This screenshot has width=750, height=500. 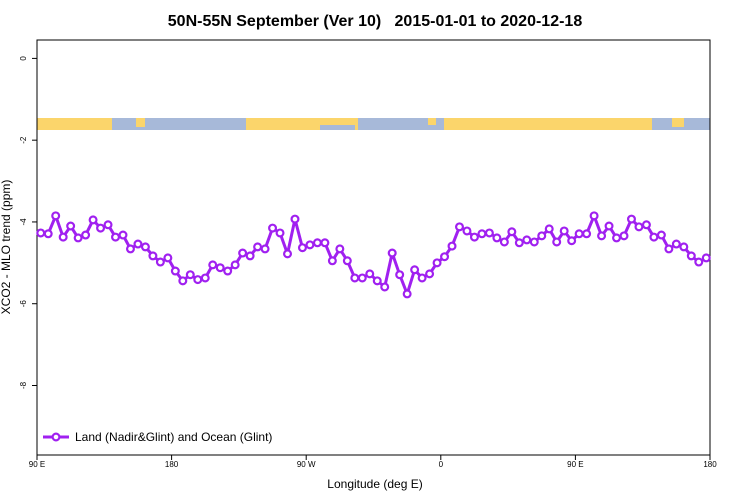 What do you see at coordinates (306, 464) in the screenshot?
I see `x-tick-label: 90 W` at bounding box center [306, 464].